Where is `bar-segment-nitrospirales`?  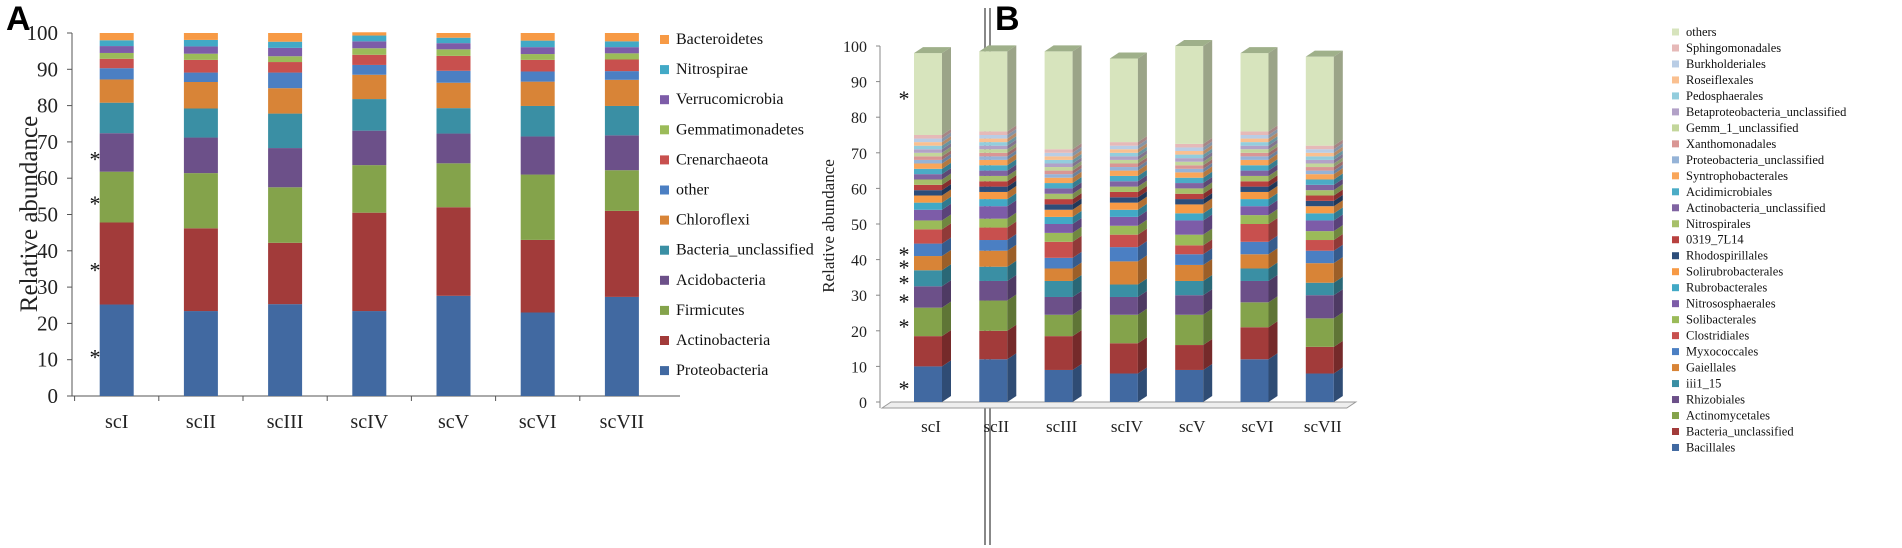 bar-segment-nitrospirales is located at coordinates (1254, 178).